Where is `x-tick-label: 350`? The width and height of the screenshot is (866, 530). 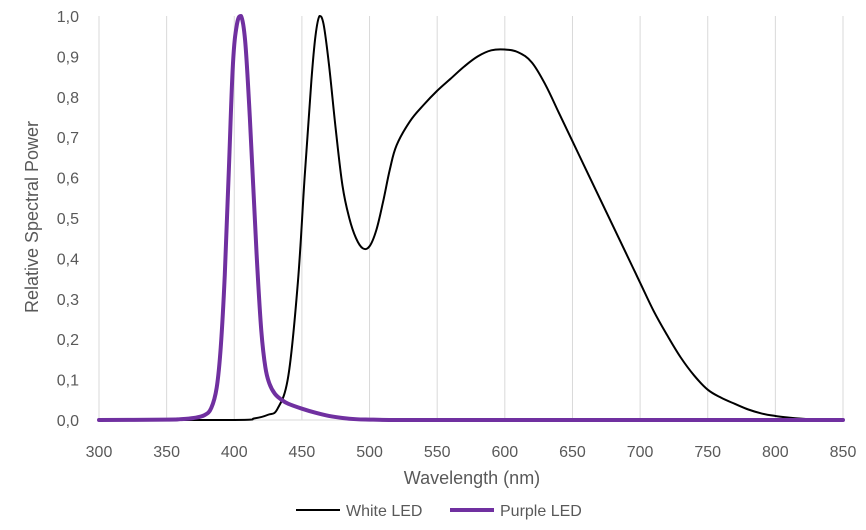
x-tick-label: 350 is located at coordinates (166, 452).